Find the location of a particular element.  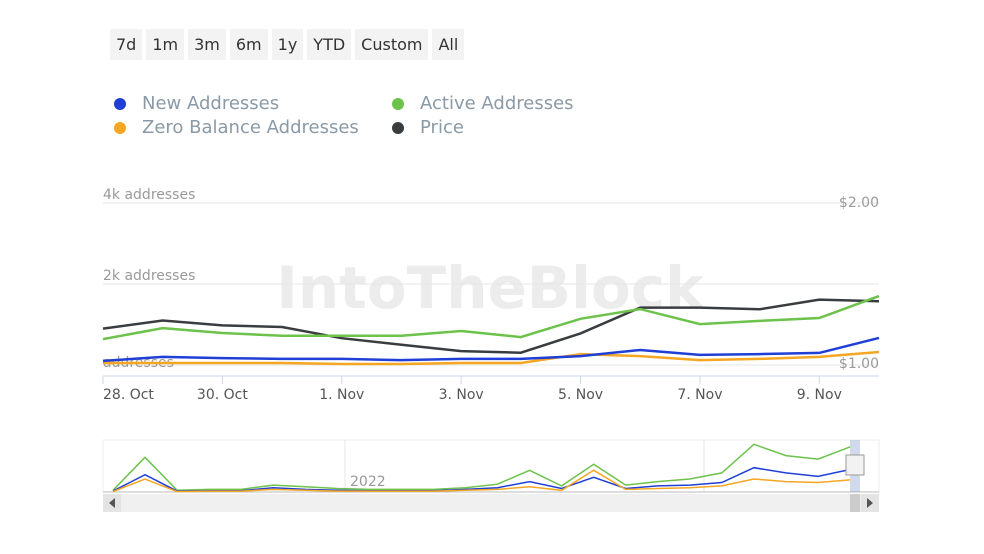

x-tick-label: 3. Nov is located at coordinates (461, 395).